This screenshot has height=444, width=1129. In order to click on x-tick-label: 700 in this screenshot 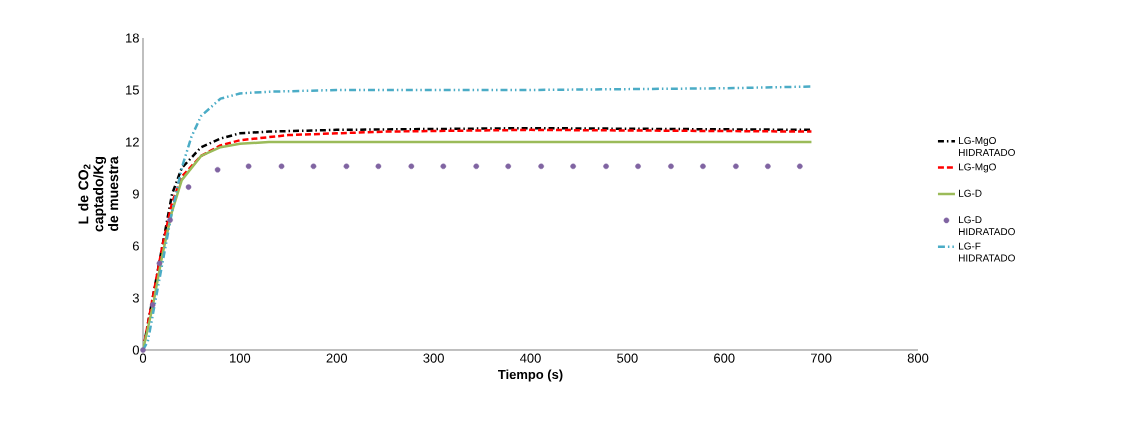, I will do `click(821, 358)`.